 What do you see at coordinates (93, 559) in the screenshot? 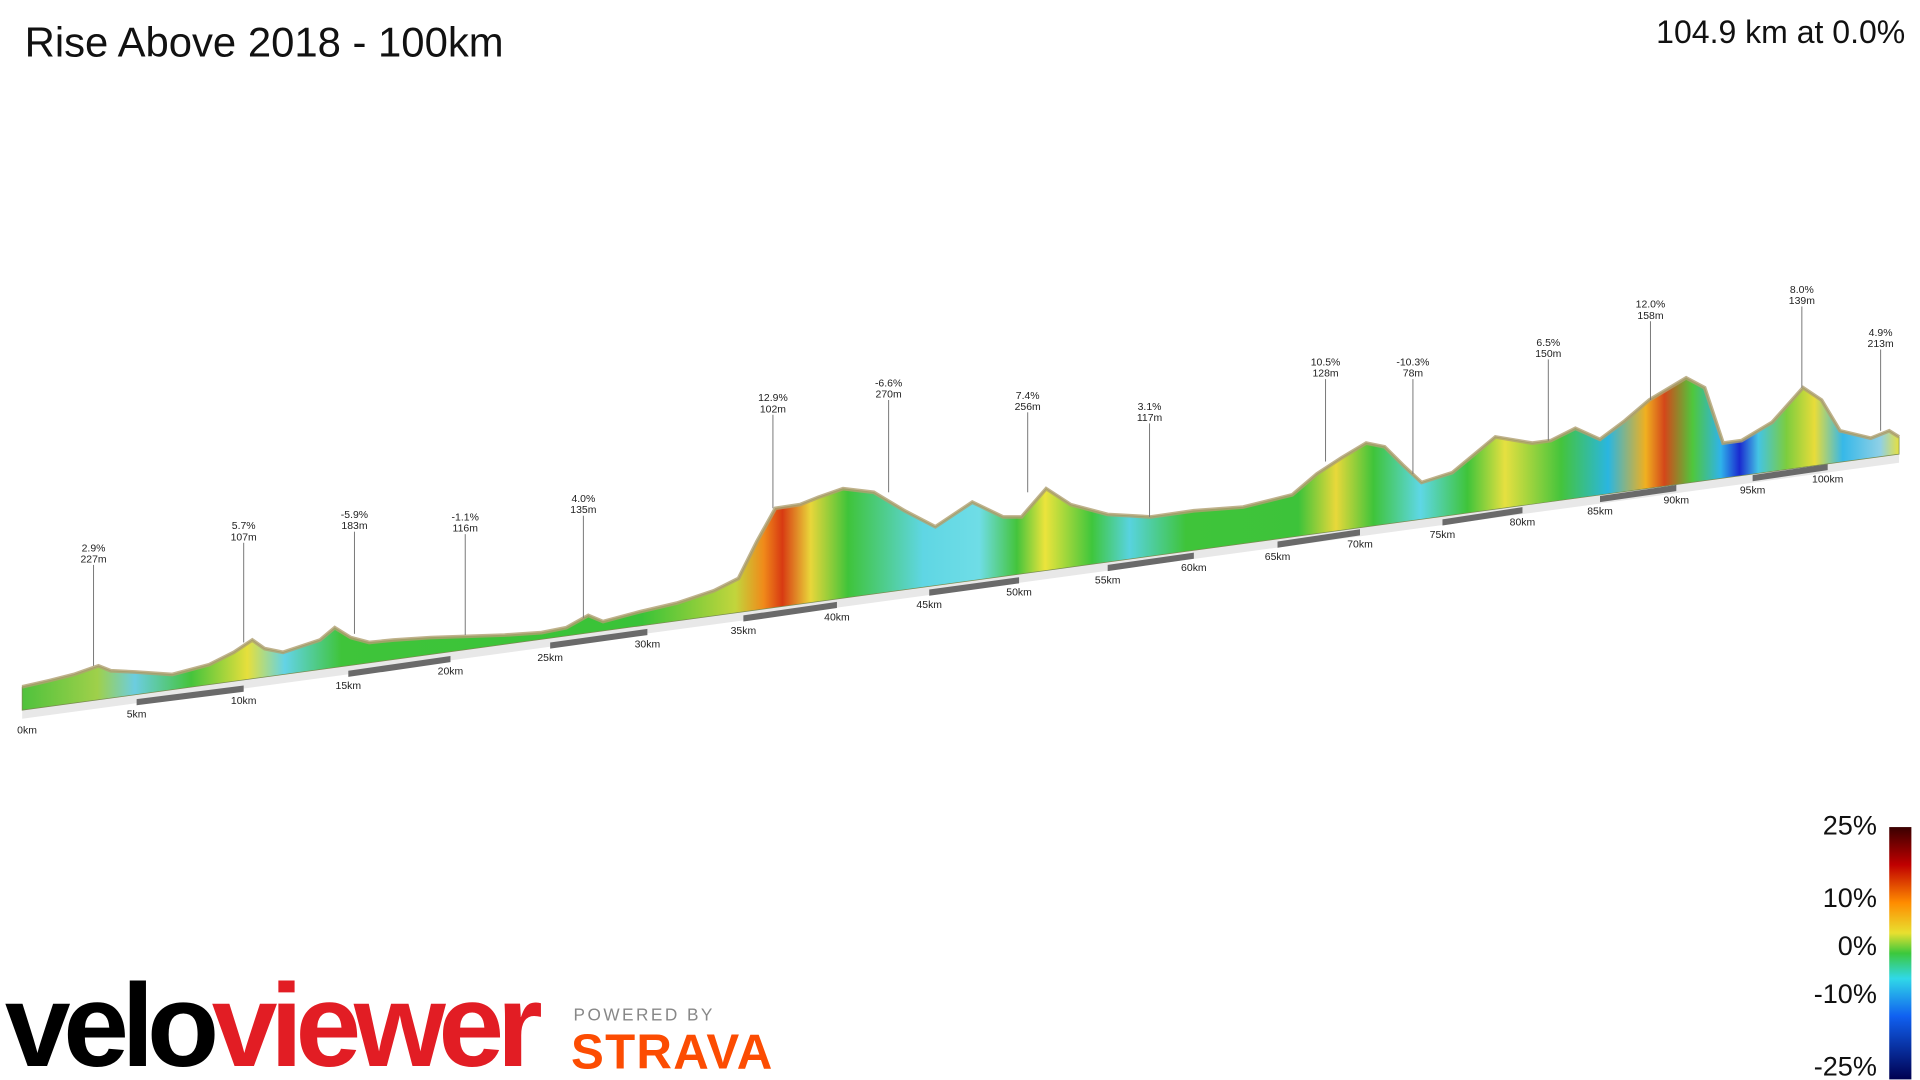
I see `marker-elevation: 227m` at bounding box center [93, 559].